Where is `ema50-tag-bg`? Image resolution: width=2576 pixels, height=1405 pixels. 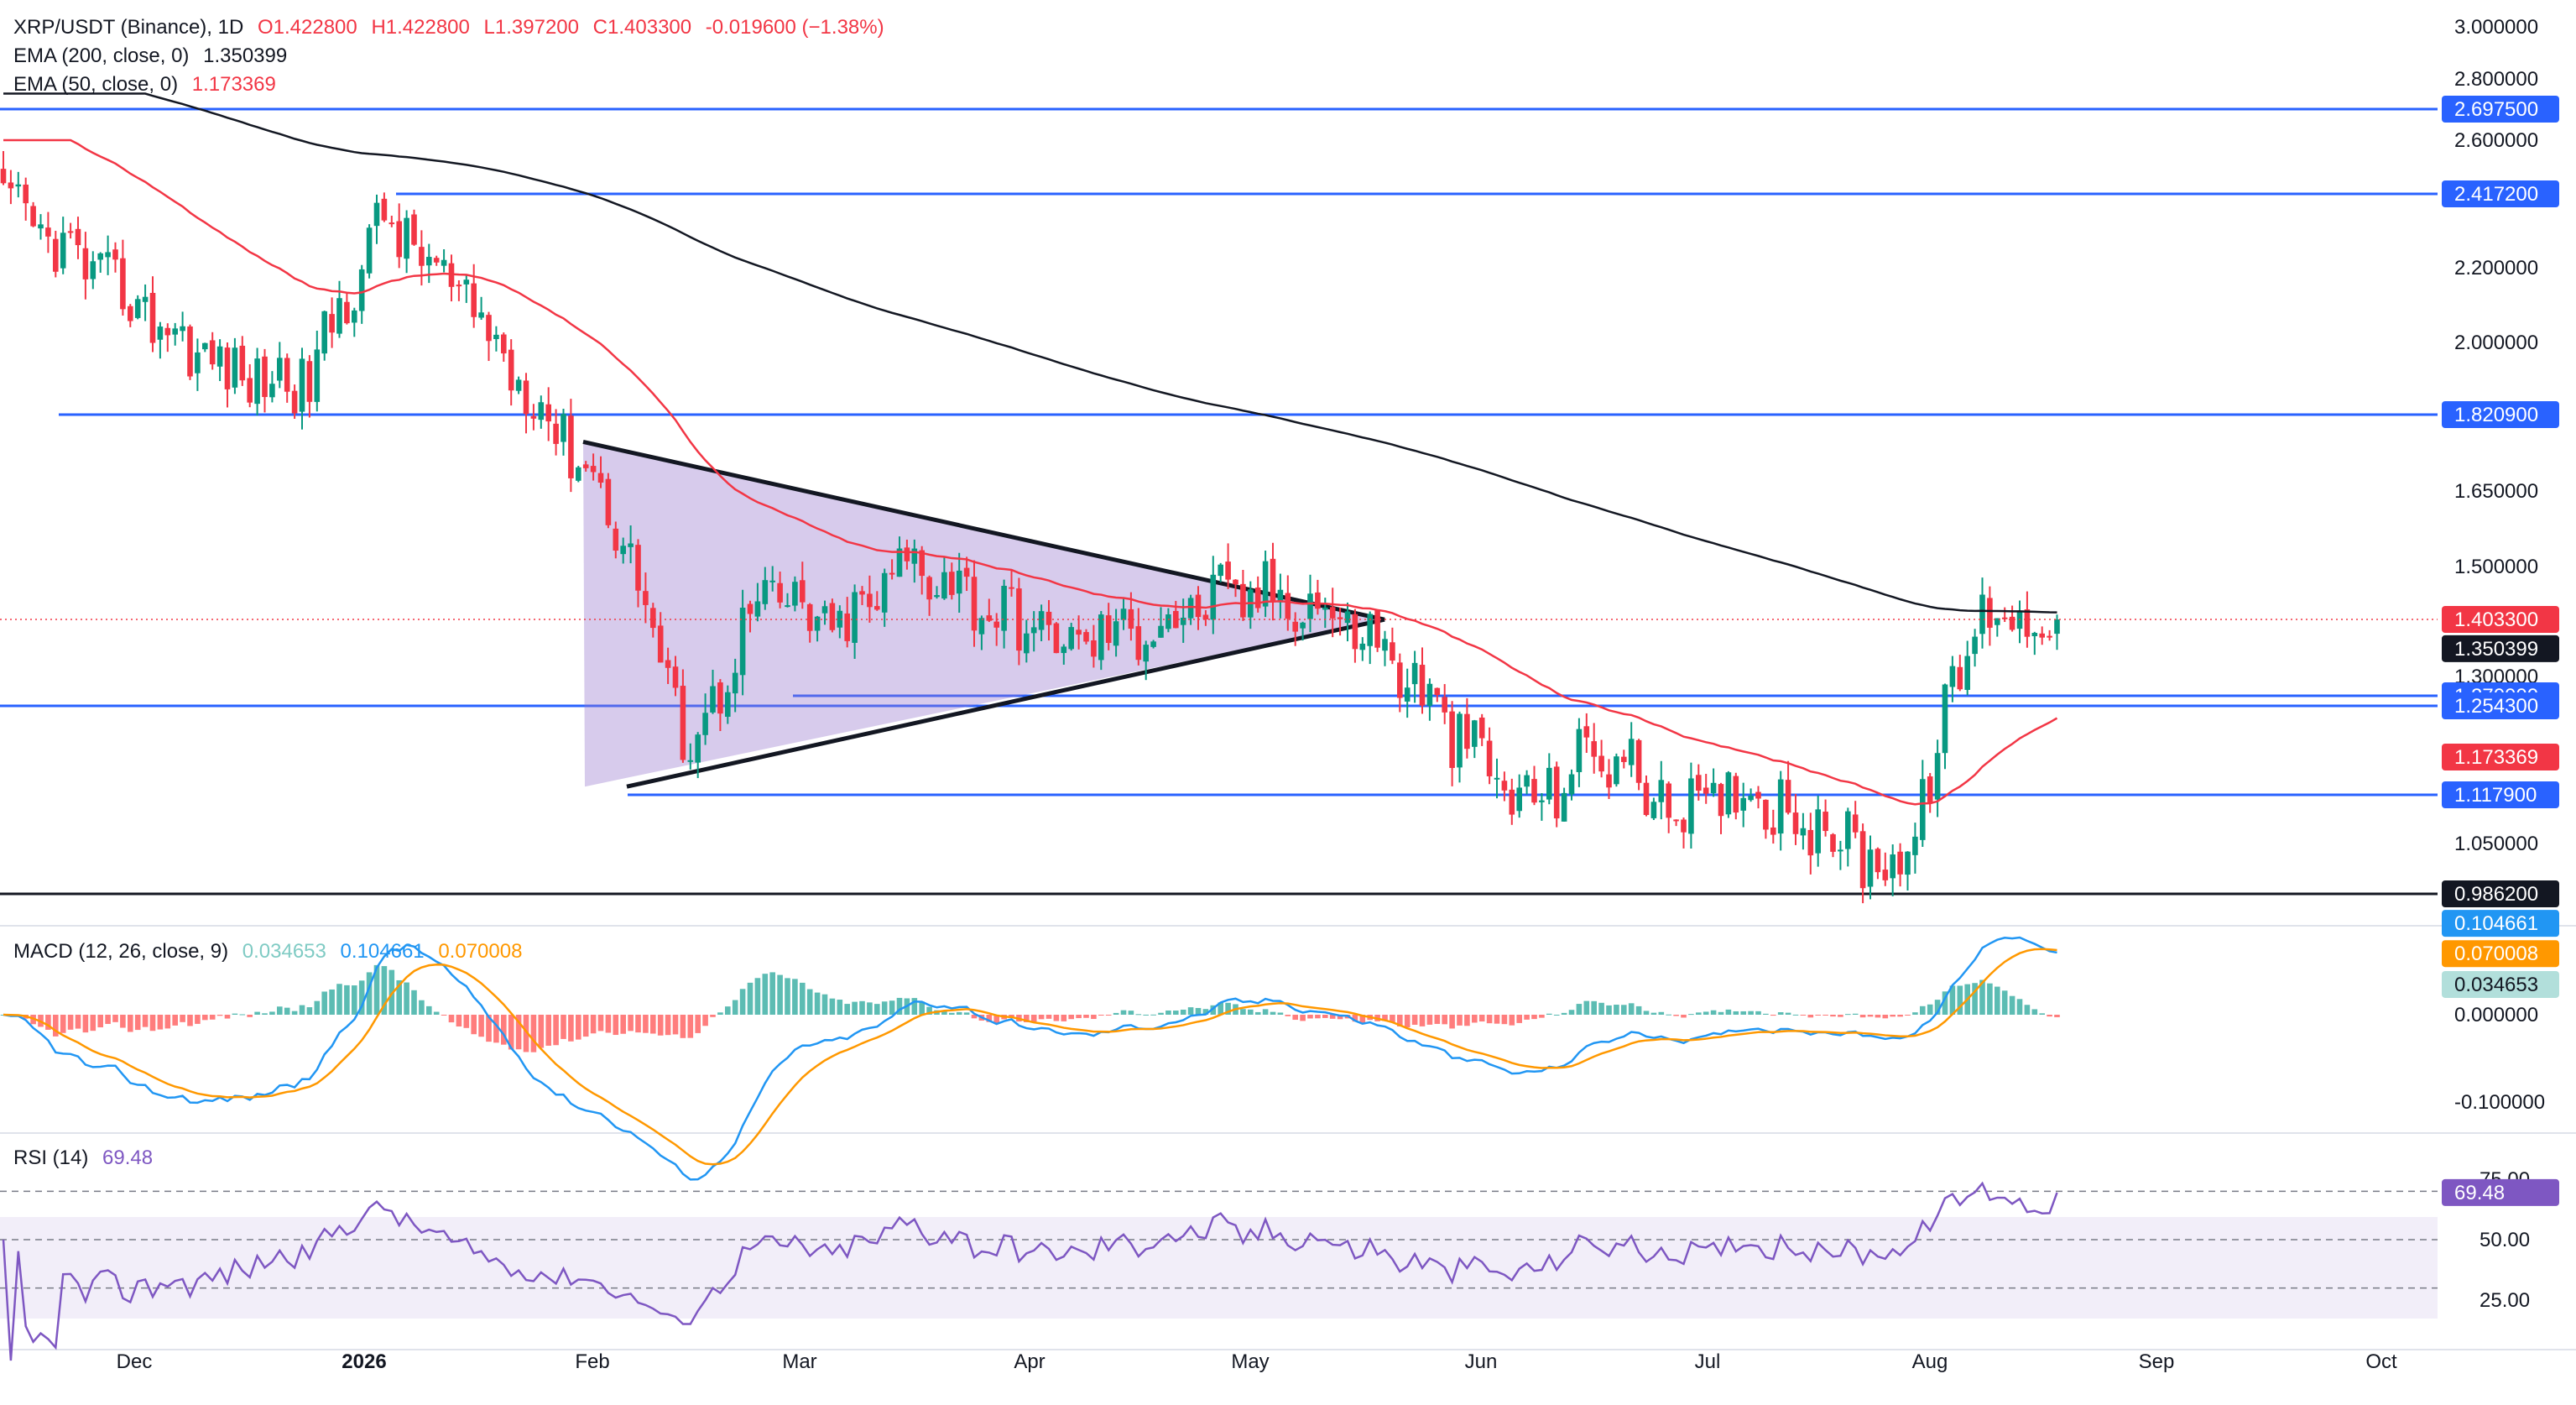 ema50-tag-bg is located at coordinates (2500, 757).